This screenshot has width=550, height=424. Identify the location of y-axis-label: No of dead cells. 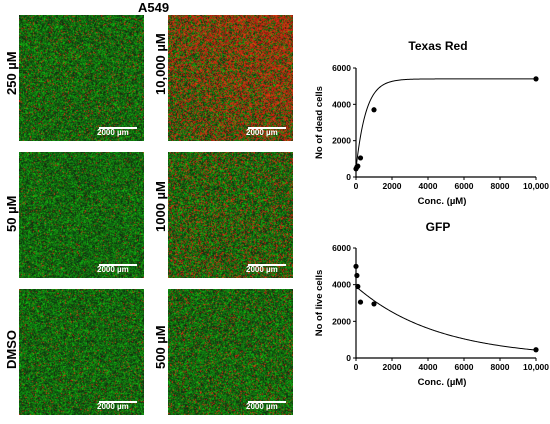
(319, 122).